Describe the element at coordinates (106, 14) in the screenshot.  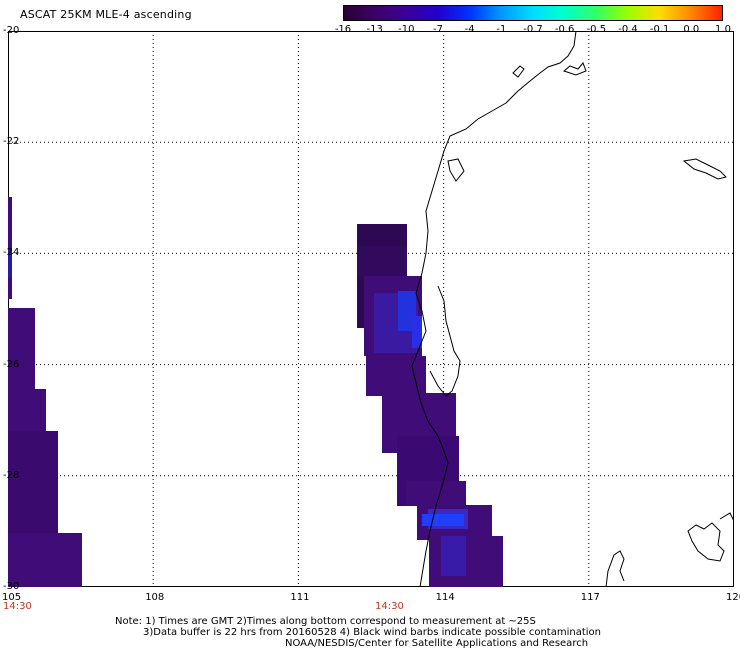
I see `map-title: ASCAT 25KM MLE-4 ascending` at that location.